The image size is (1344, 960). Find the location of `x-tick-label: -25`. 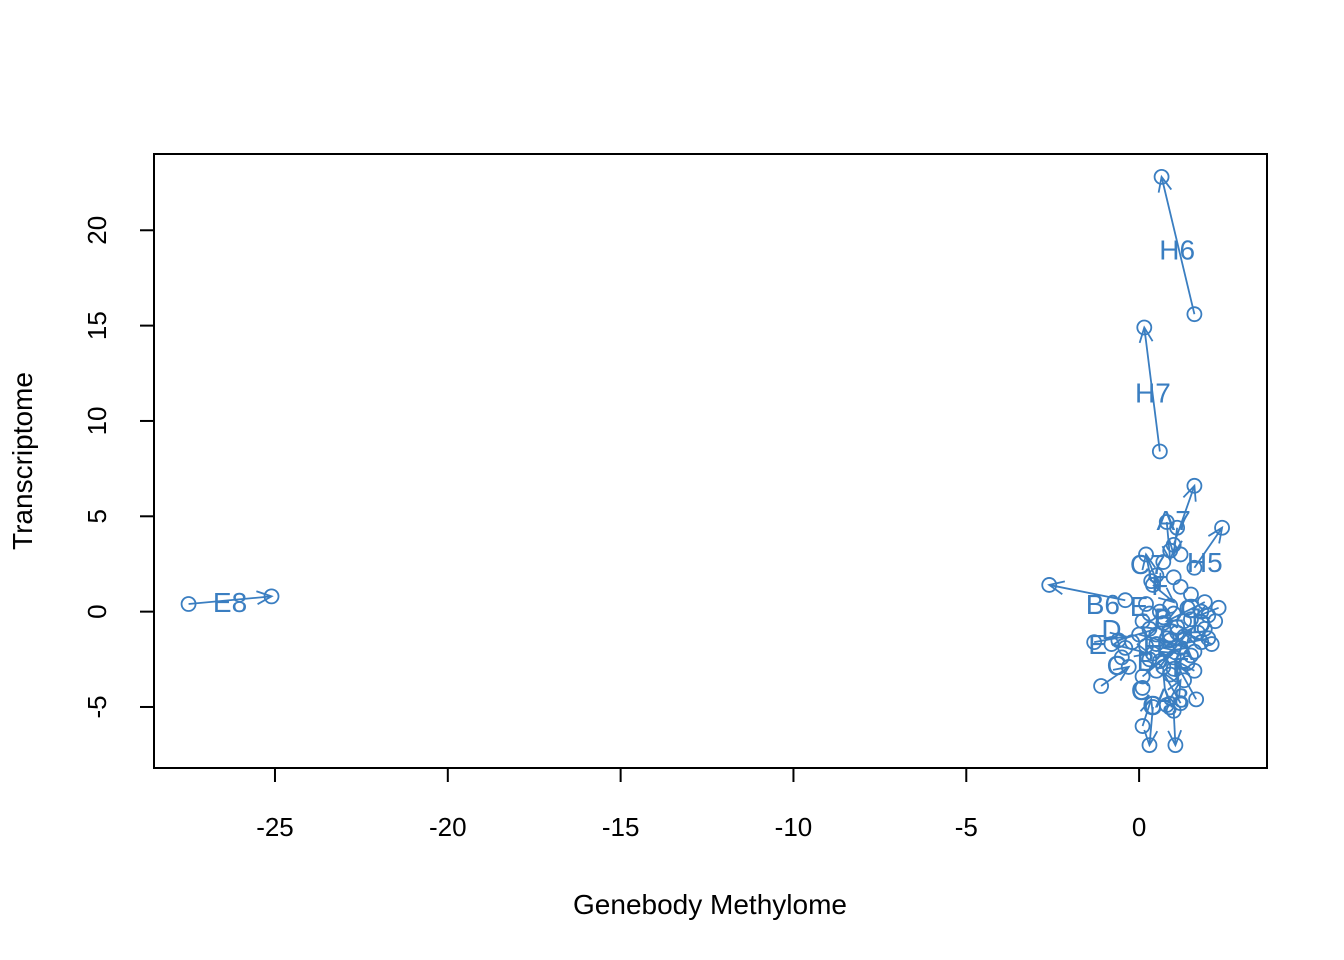

x-tick-label: -25 is located at coordinates (275, 827).